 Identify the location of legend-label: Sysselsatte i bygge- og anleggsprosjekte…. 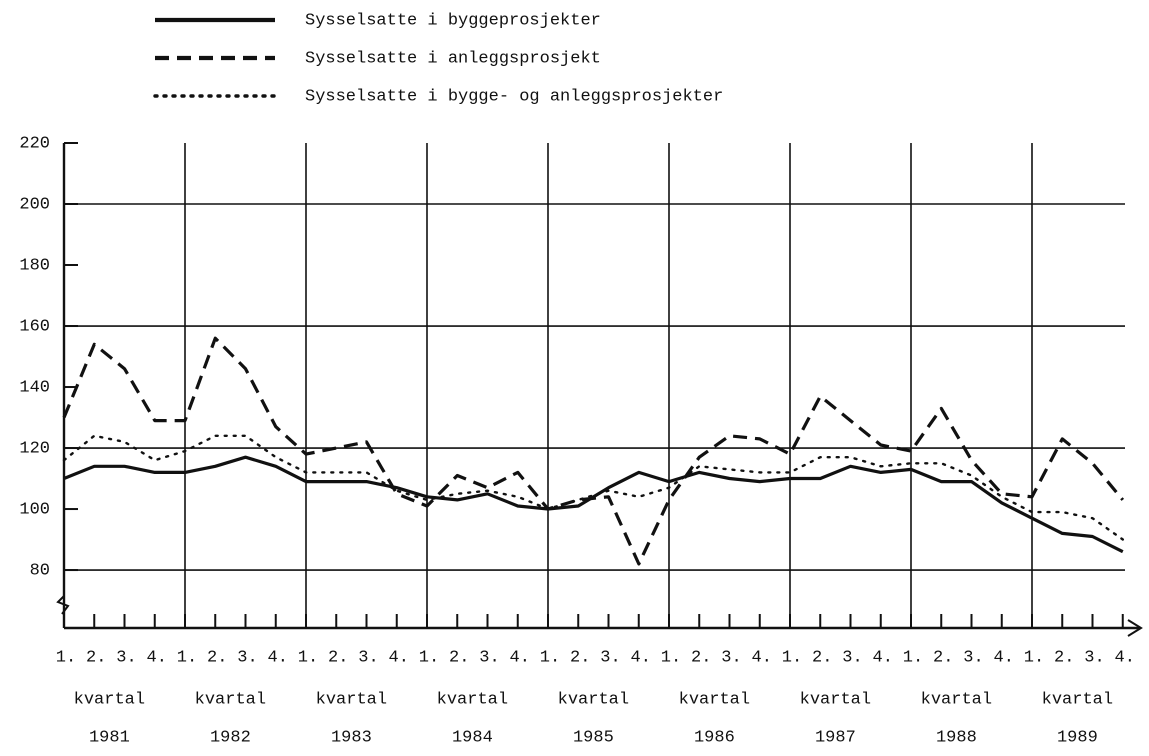
(514, 96).